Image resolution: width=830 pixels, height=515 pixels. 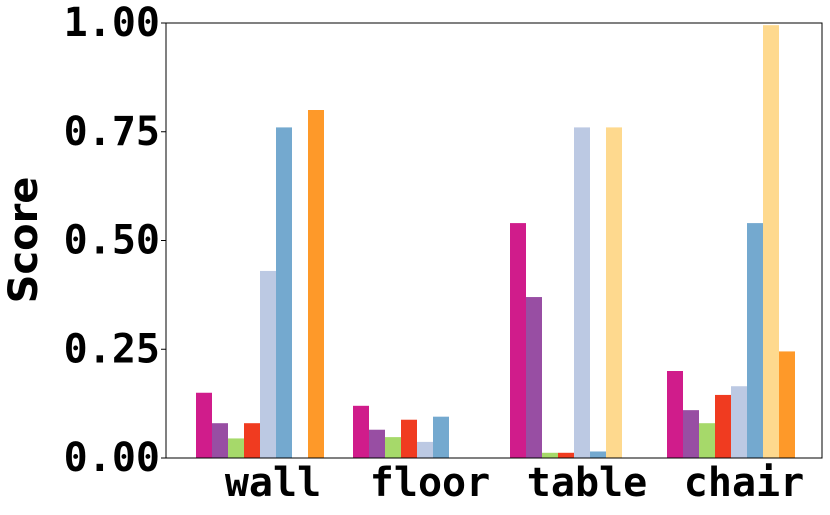 I want to click on y-tick-label: 0.00, so click(x=112, y=458).